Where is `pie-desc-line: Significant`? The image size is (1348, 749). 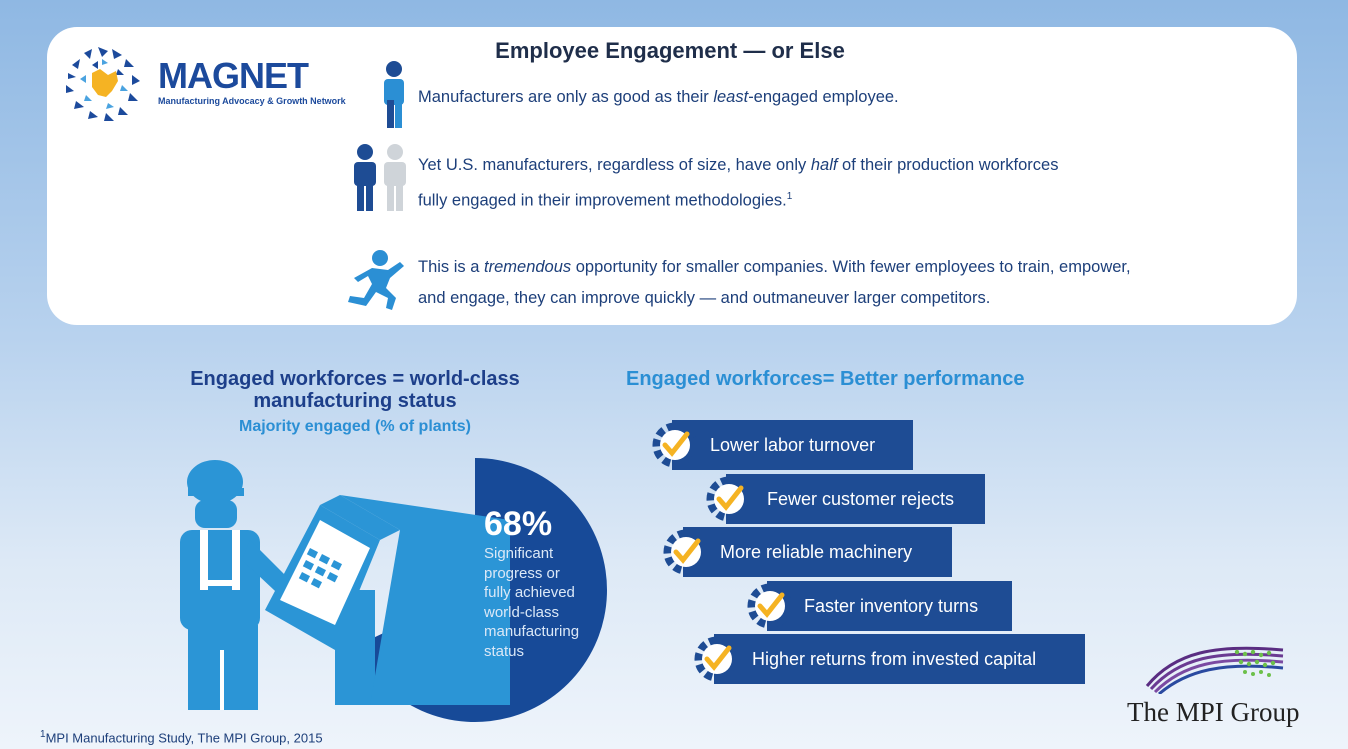 pie-desc-line: Significant is located at coordinates (519, 553).